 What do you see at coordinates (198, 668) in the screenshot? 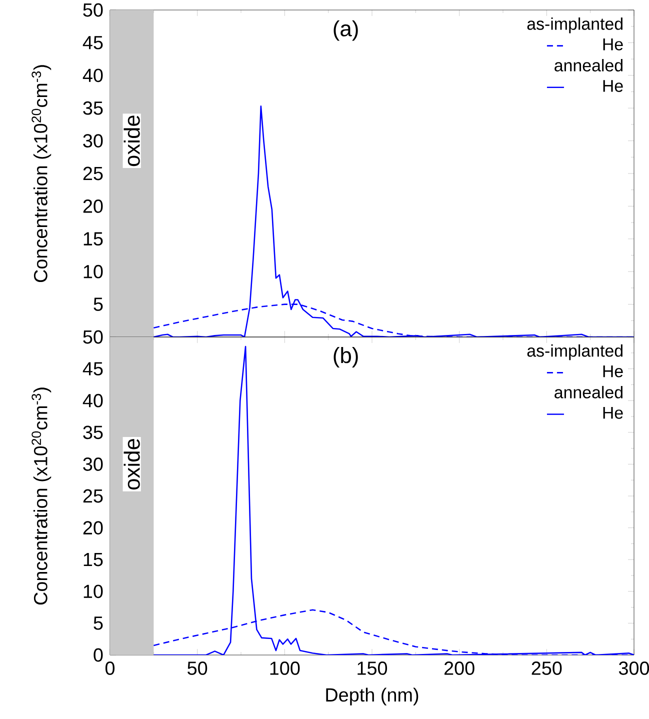
I see `x-tick-label: 50` at bounding box center [198, 668].